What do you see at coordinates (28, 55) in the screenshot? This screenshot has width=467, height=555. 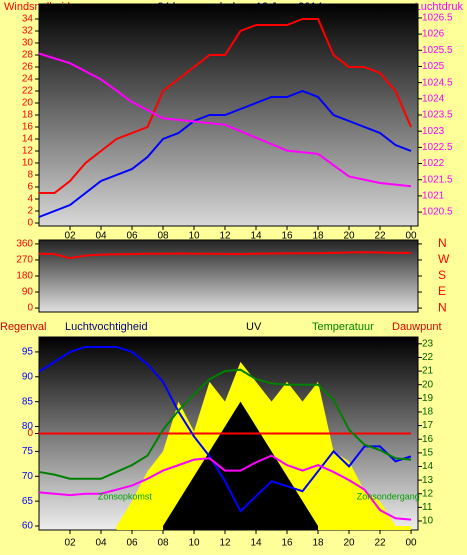 I see `y-tick-label: 28` at bounding box center [28, 55].